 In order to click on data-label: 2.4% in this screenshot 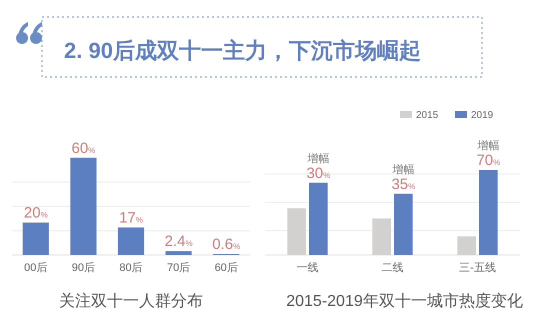, I will do `click(178, 241)`.